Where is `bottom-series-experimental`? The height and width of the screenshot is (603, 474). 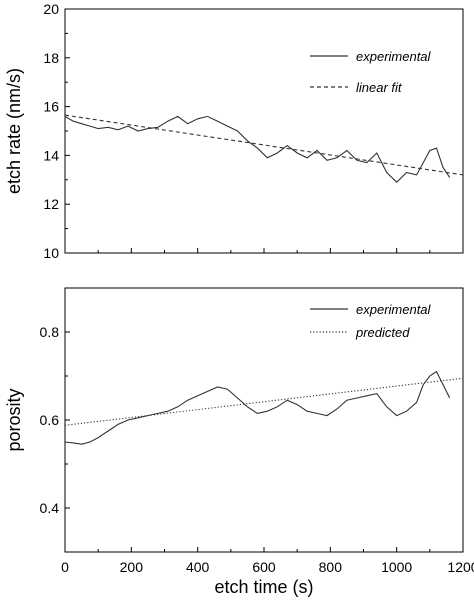
bottom-series-experimental is located at coordinates (257, 407).